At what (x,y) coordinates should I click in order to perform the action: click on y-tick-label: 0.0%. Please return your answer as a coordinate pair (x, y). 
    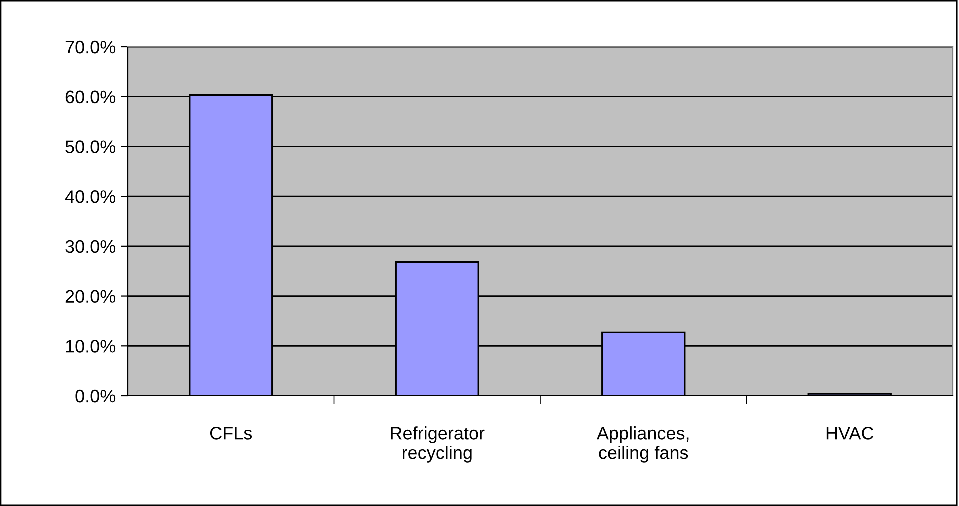
    Looking at the image, I should click on (96, 396).